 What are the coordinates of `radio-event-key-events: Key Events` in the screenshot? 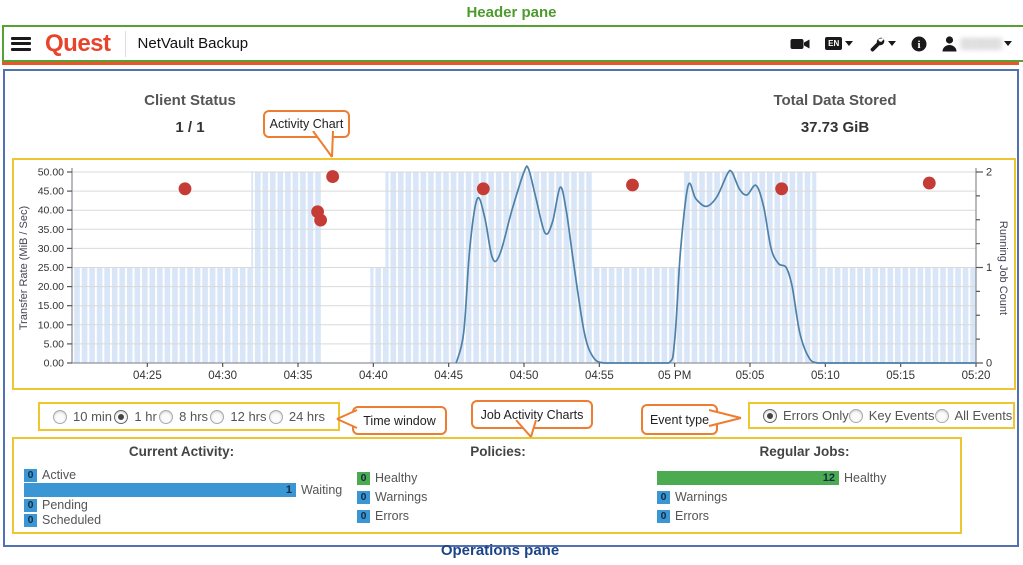 It's located at (891, 415).